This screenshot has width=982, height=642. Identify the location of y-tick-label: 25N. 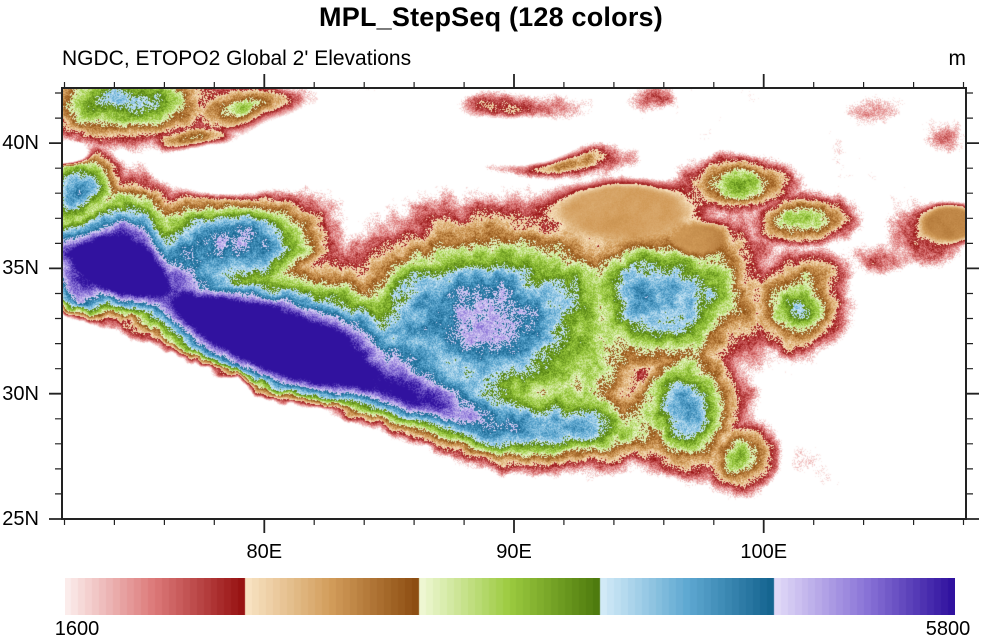
(20, 519).